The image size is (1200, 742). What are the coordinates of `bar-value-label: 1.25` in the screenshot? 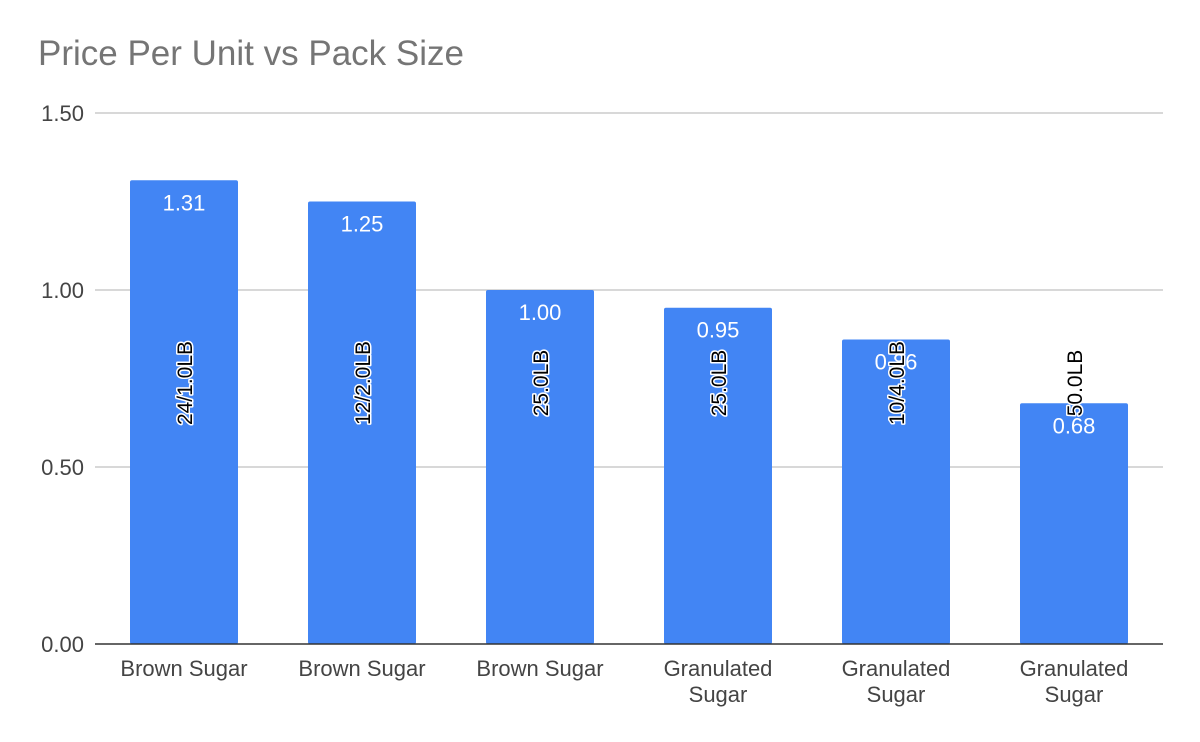 It's located at (362, 224).